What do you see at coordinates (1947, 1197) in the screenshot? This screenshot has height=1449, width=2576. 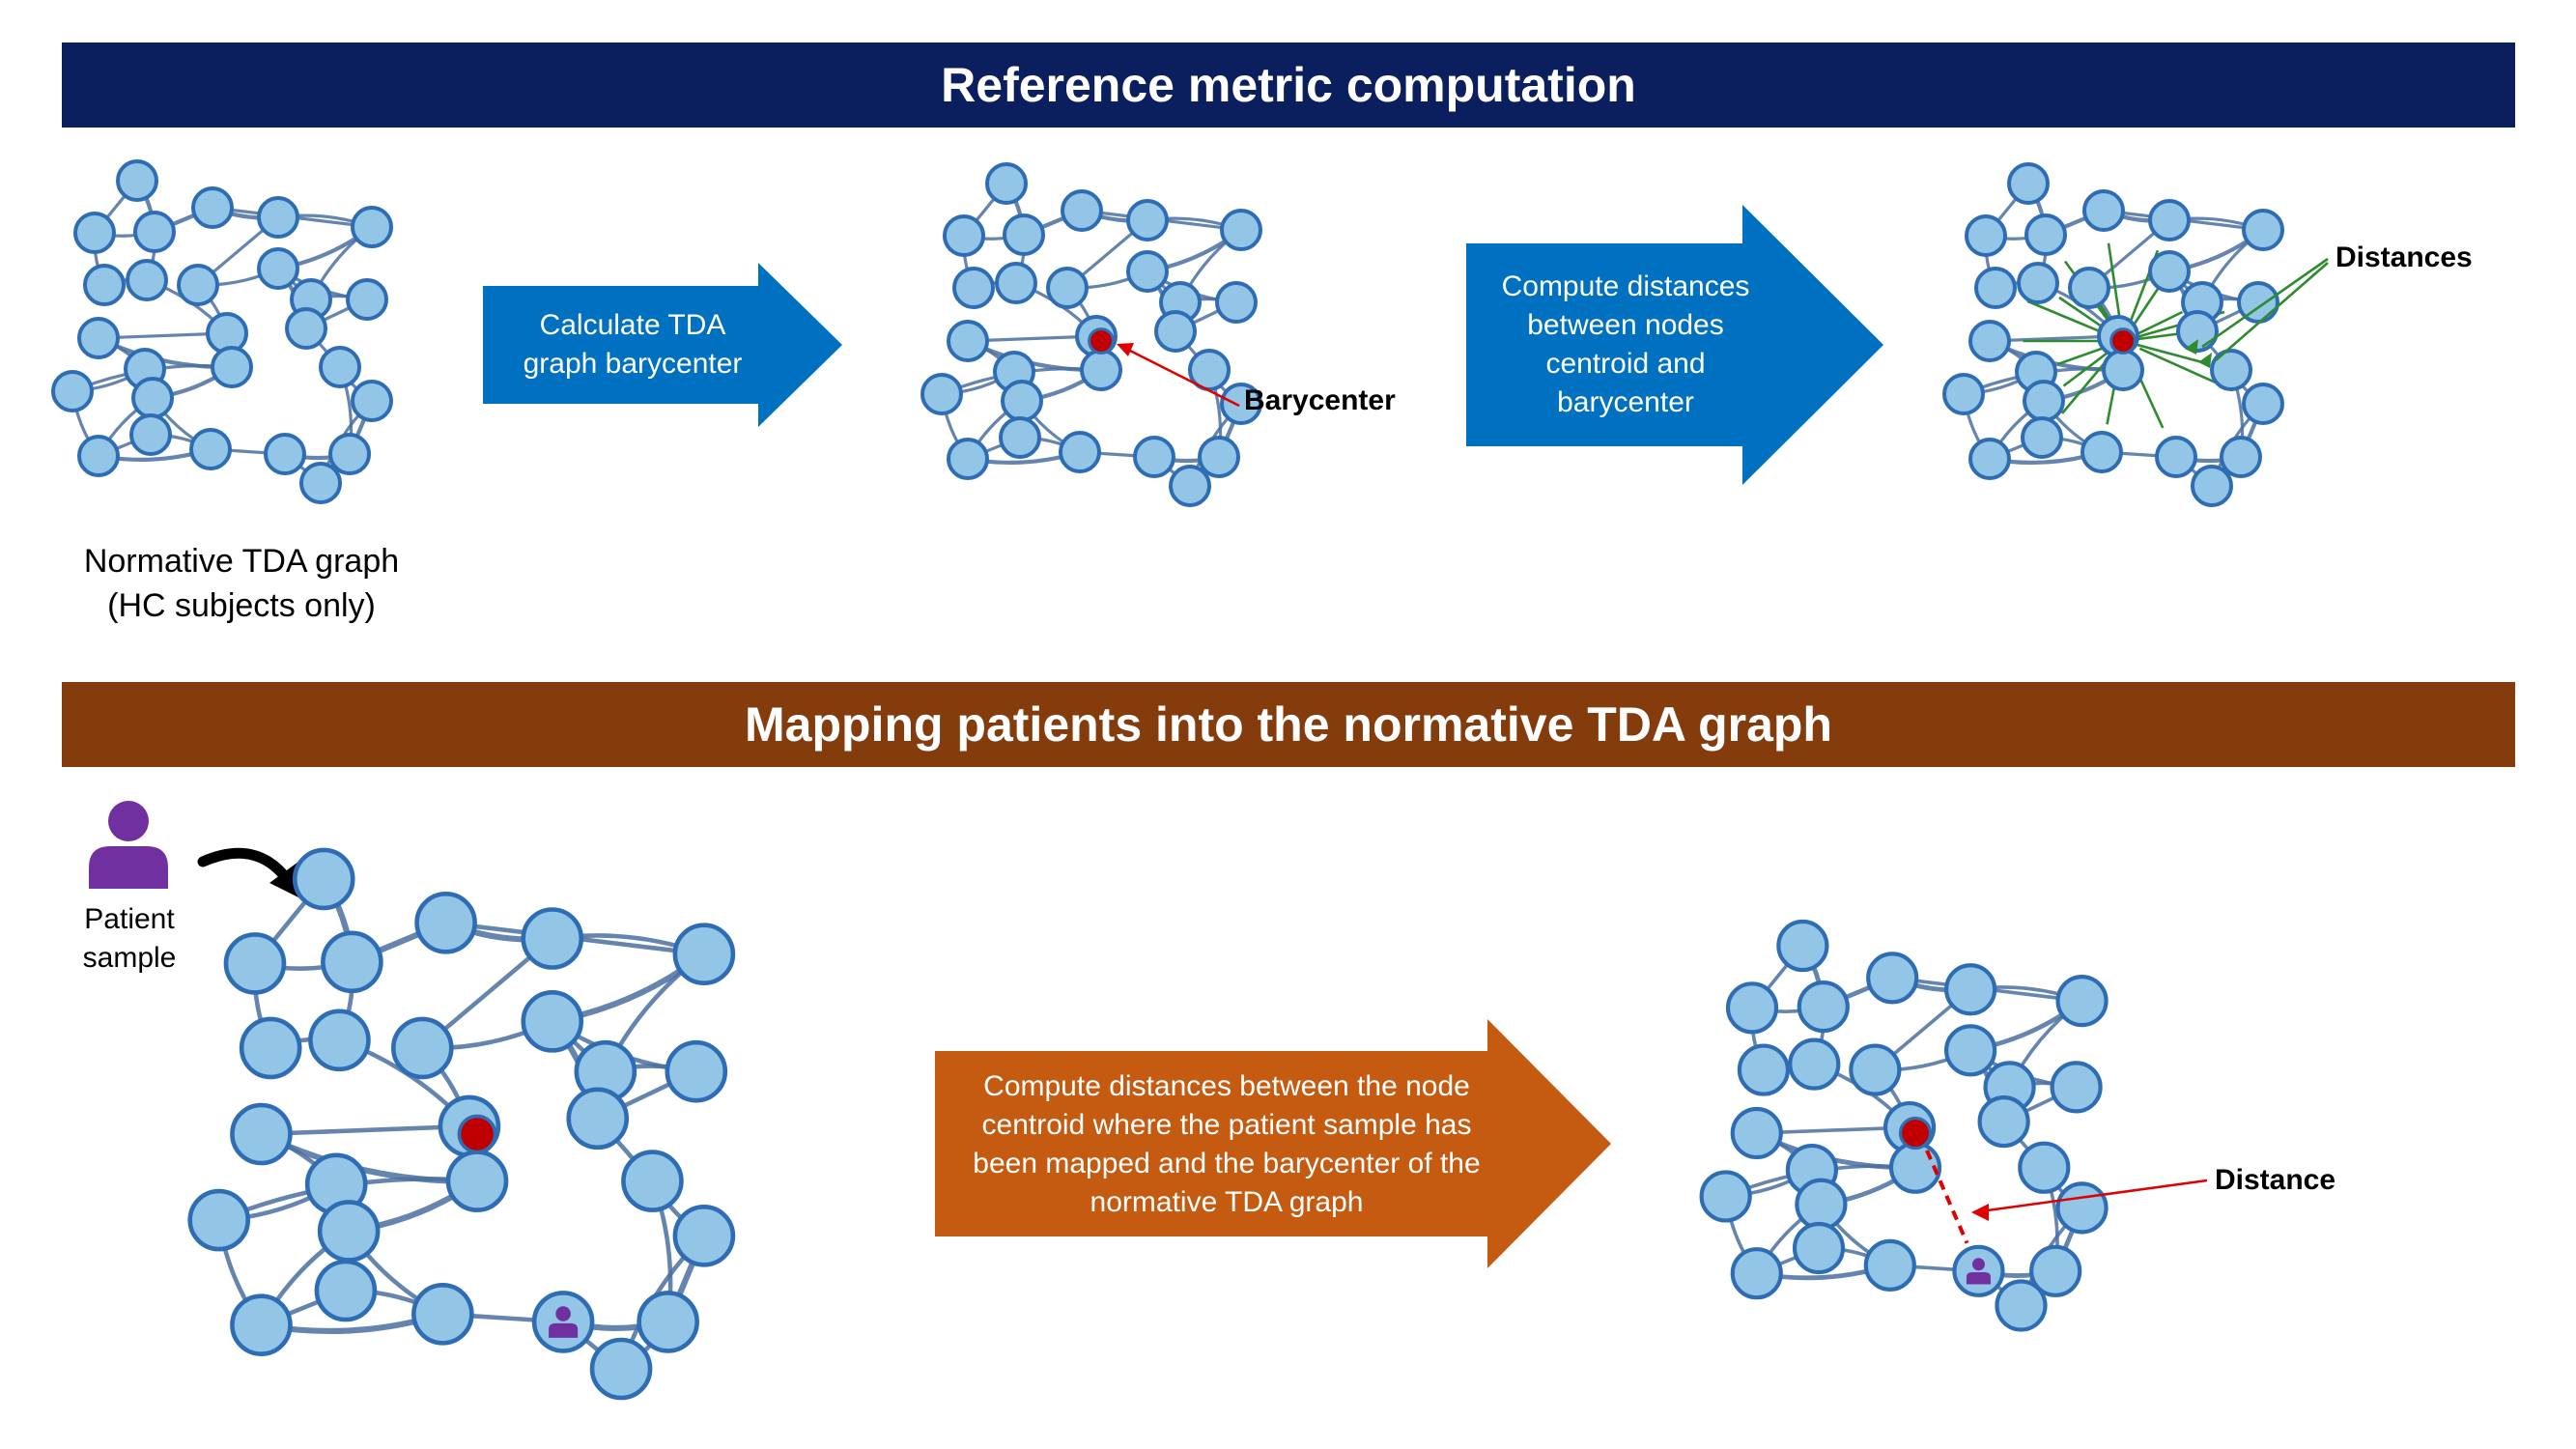 I see `patient-distance-line` at bounding box center [1947, 1197].